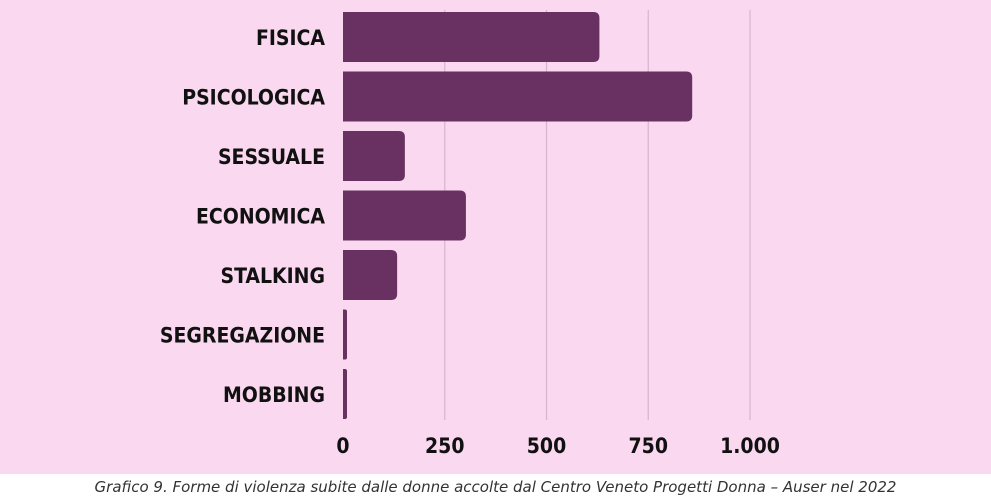 Image resolution: width=991 pixels, height=501 pixels. What do you see at coordinates (518, 96) in the screenshot?
I see `bar-psicologica` at bounding box center [518, 96].